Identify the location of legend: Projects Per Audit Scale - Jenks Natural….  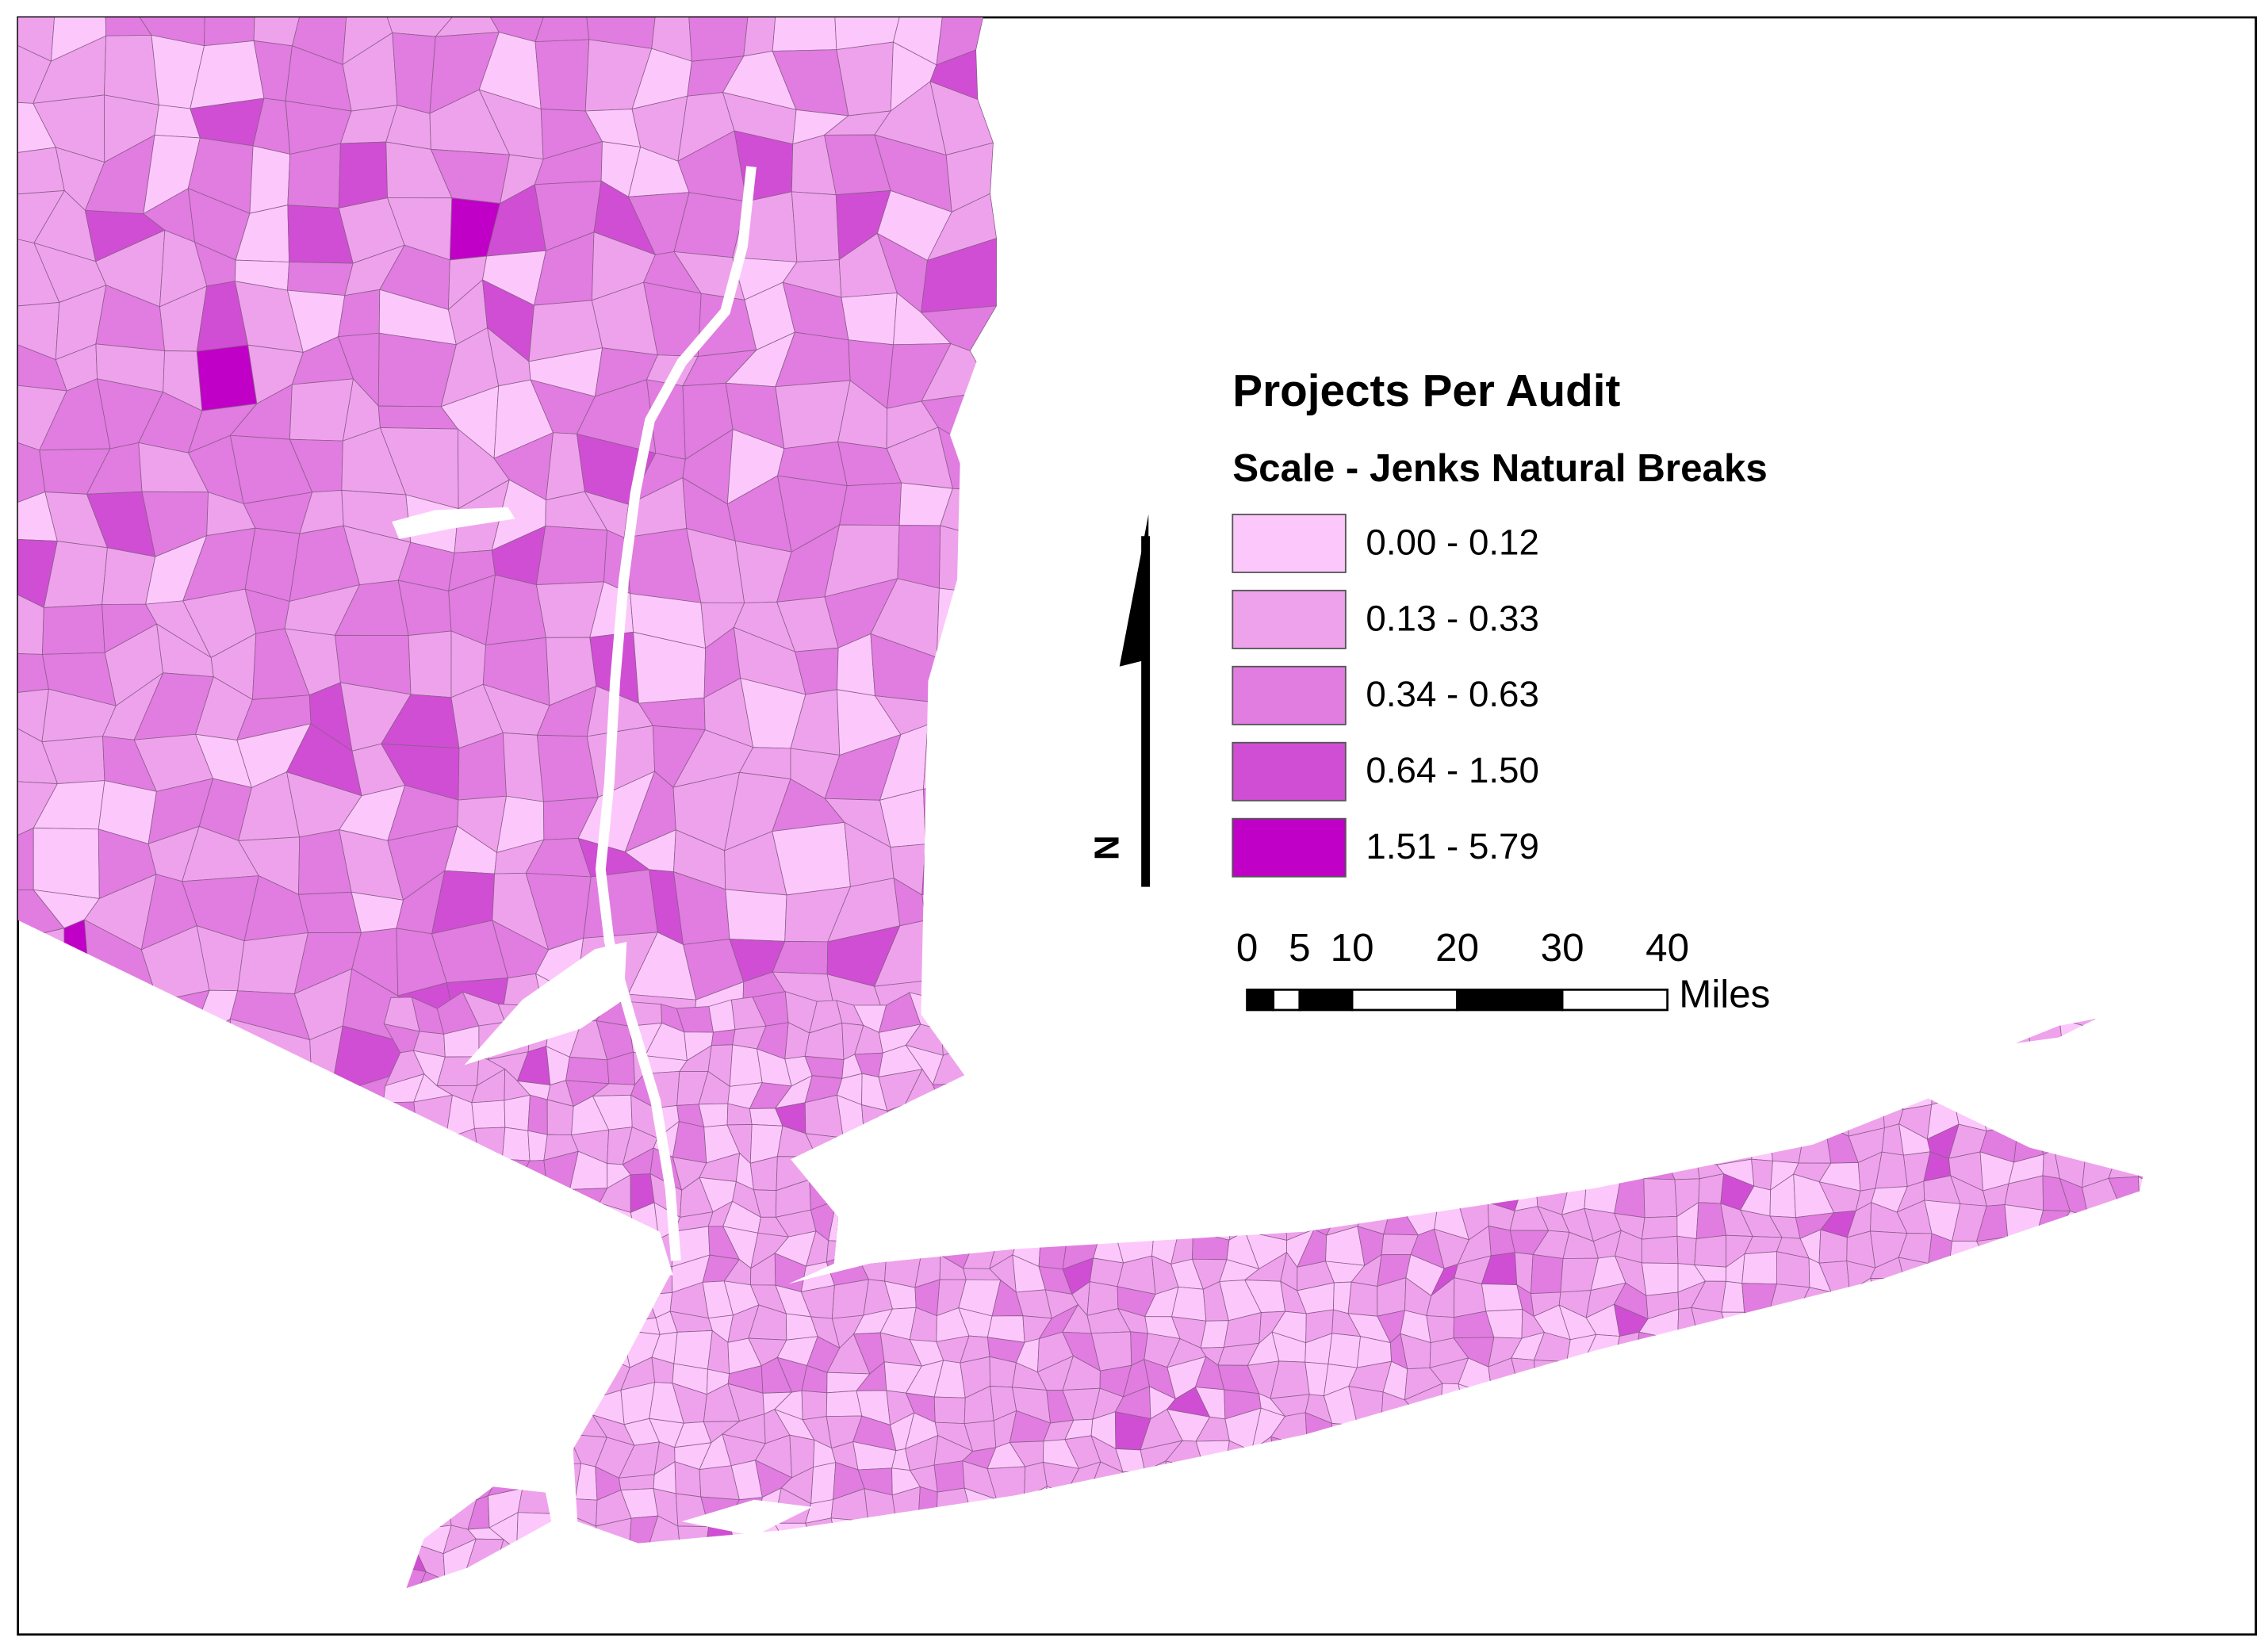
(1500, 622).